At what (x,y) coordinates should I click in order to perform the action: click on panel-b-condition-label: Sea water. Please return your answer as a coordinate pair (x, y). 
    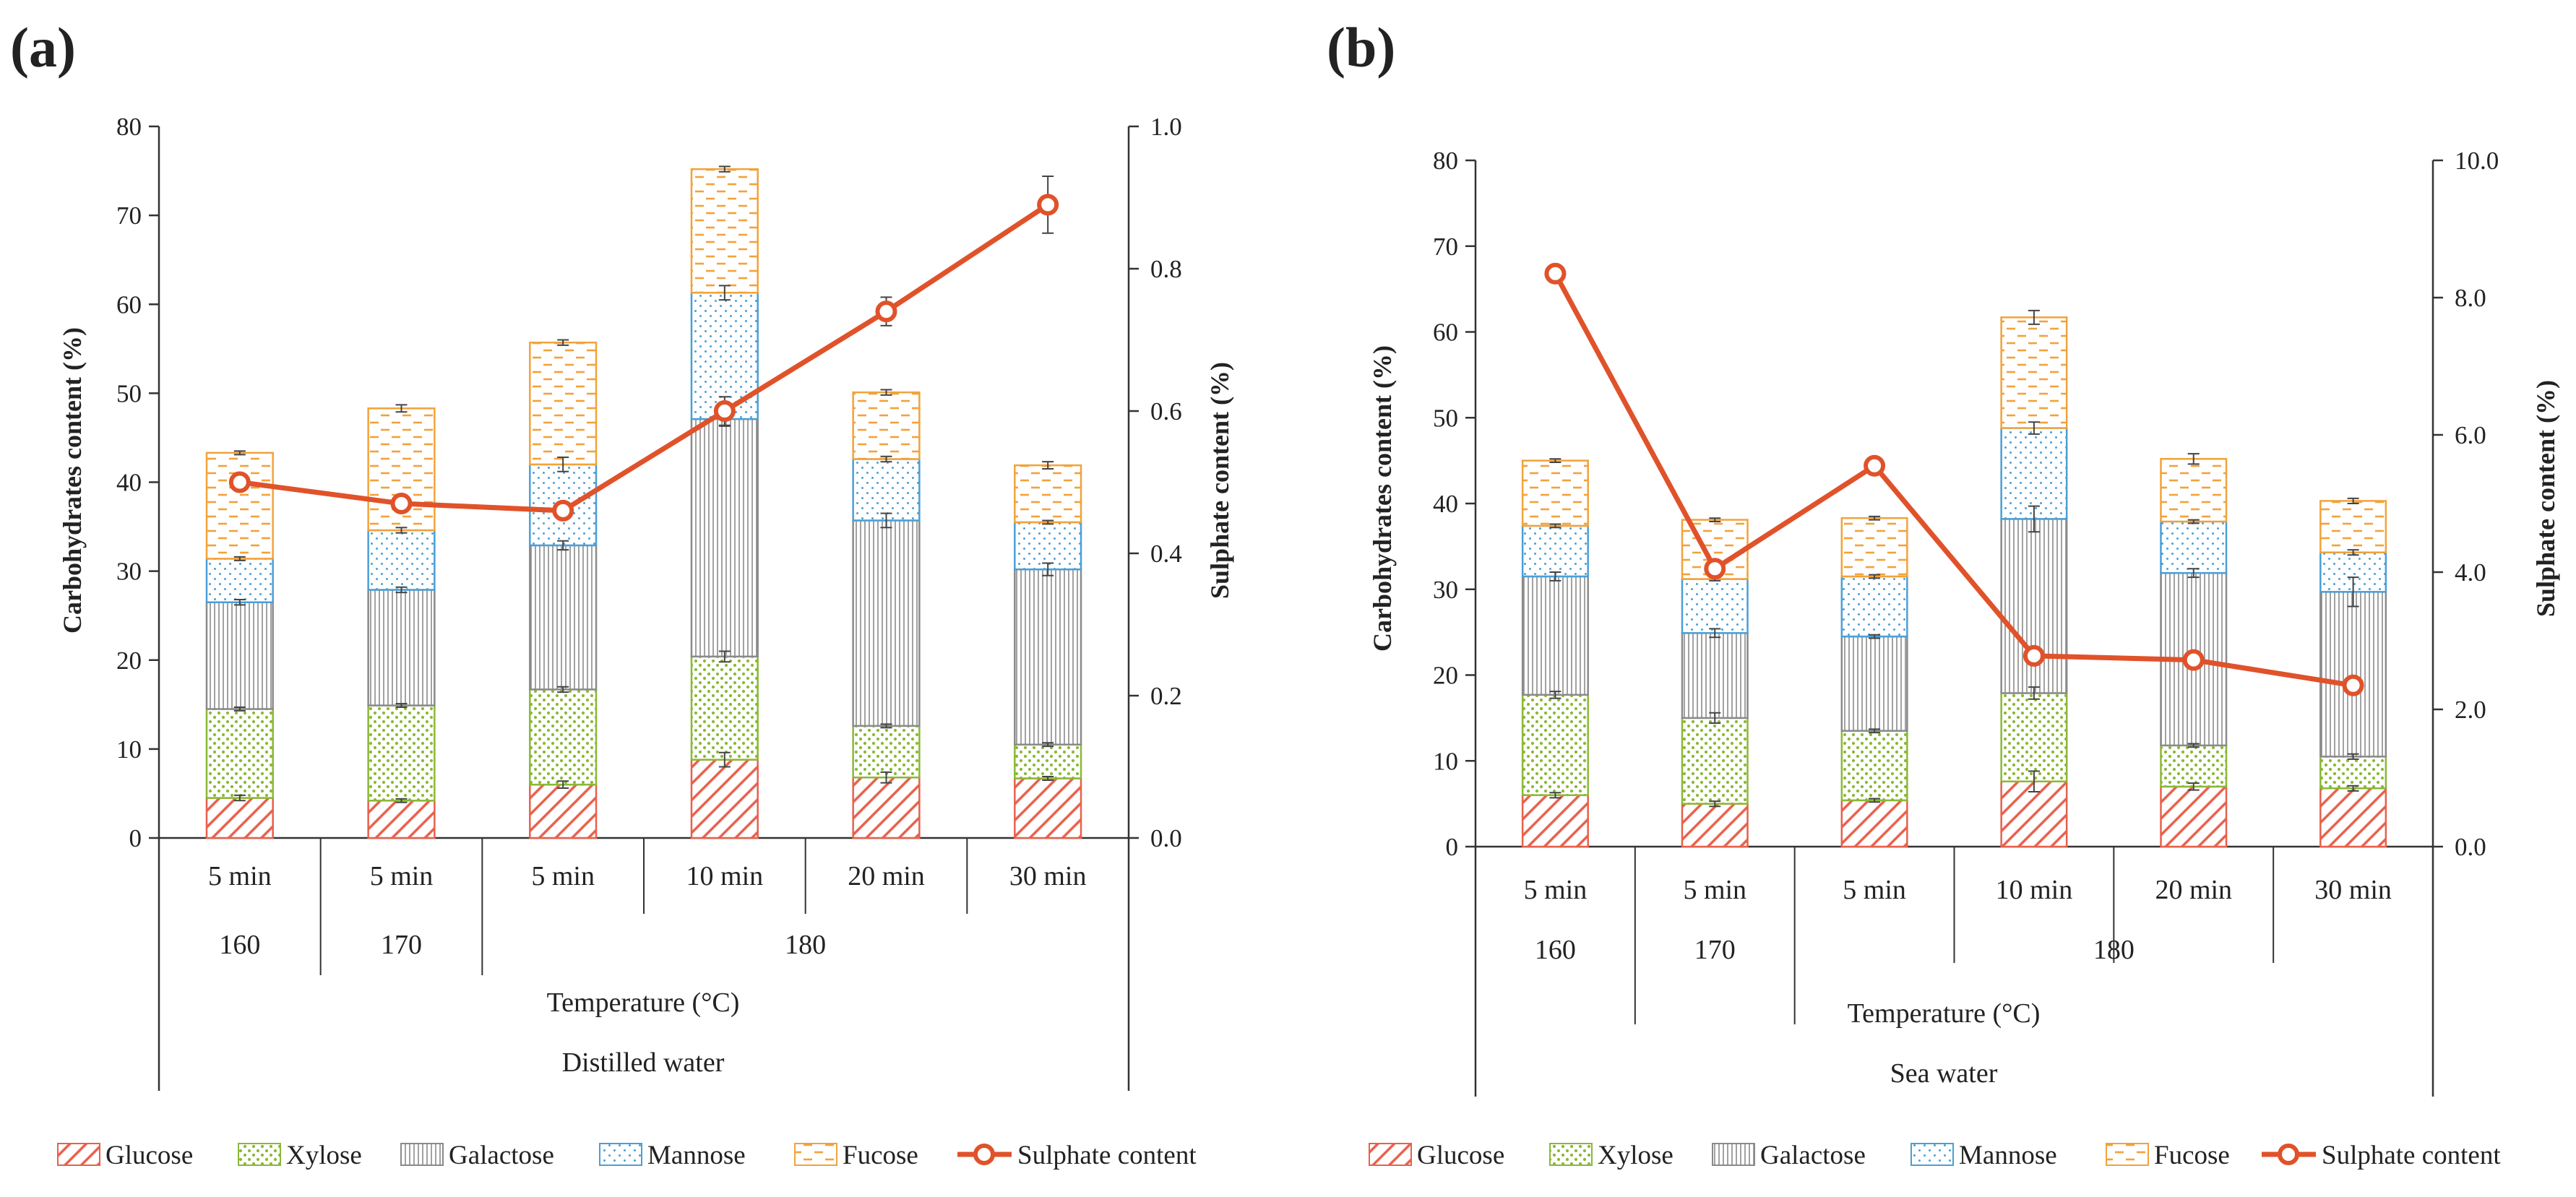
    Looking at the image, I should click on (1944, 1073).